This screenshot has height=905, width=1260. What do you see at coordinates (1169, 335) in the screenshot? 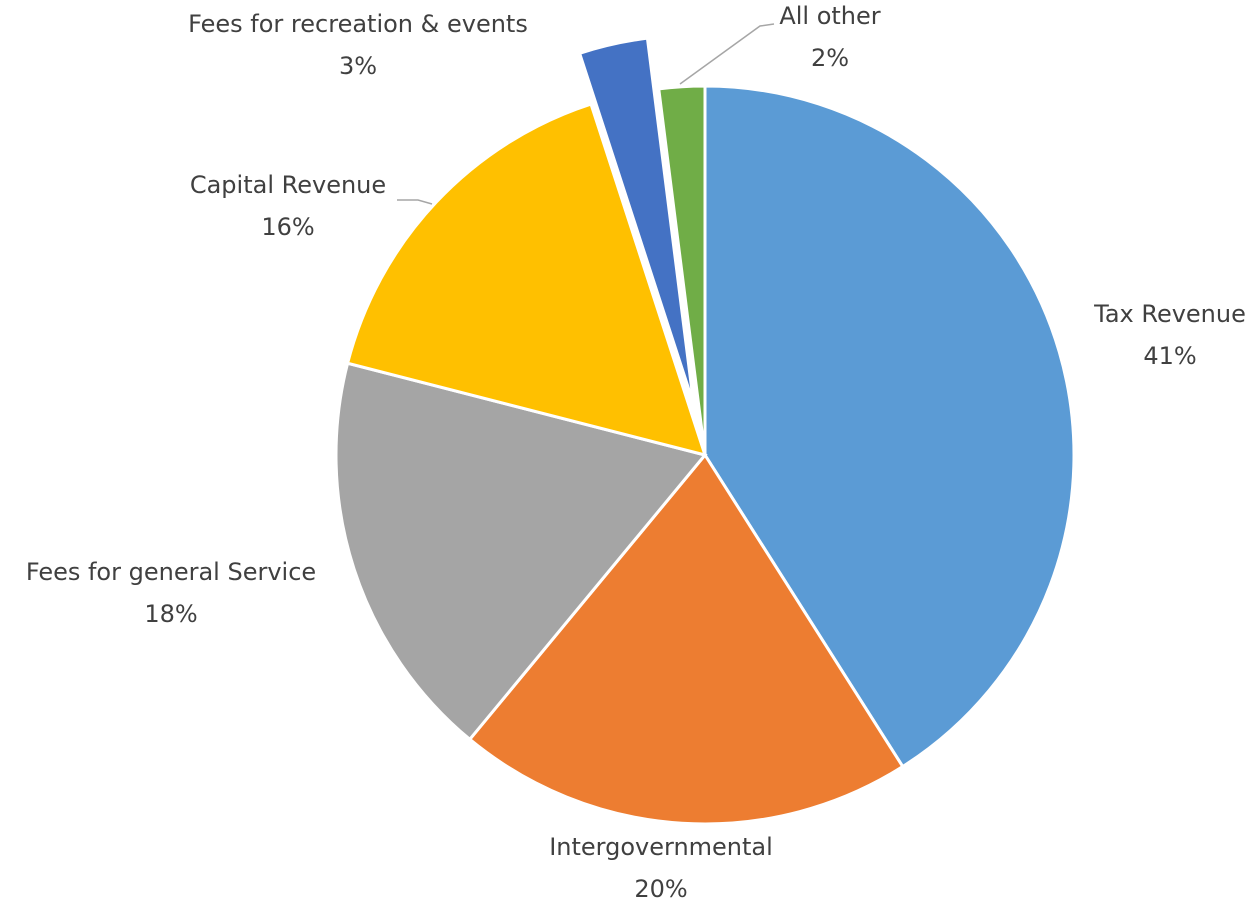
I see `slice-label-tax-revenue: Tax Revenue 41%` at bounding box center [1169, 335].